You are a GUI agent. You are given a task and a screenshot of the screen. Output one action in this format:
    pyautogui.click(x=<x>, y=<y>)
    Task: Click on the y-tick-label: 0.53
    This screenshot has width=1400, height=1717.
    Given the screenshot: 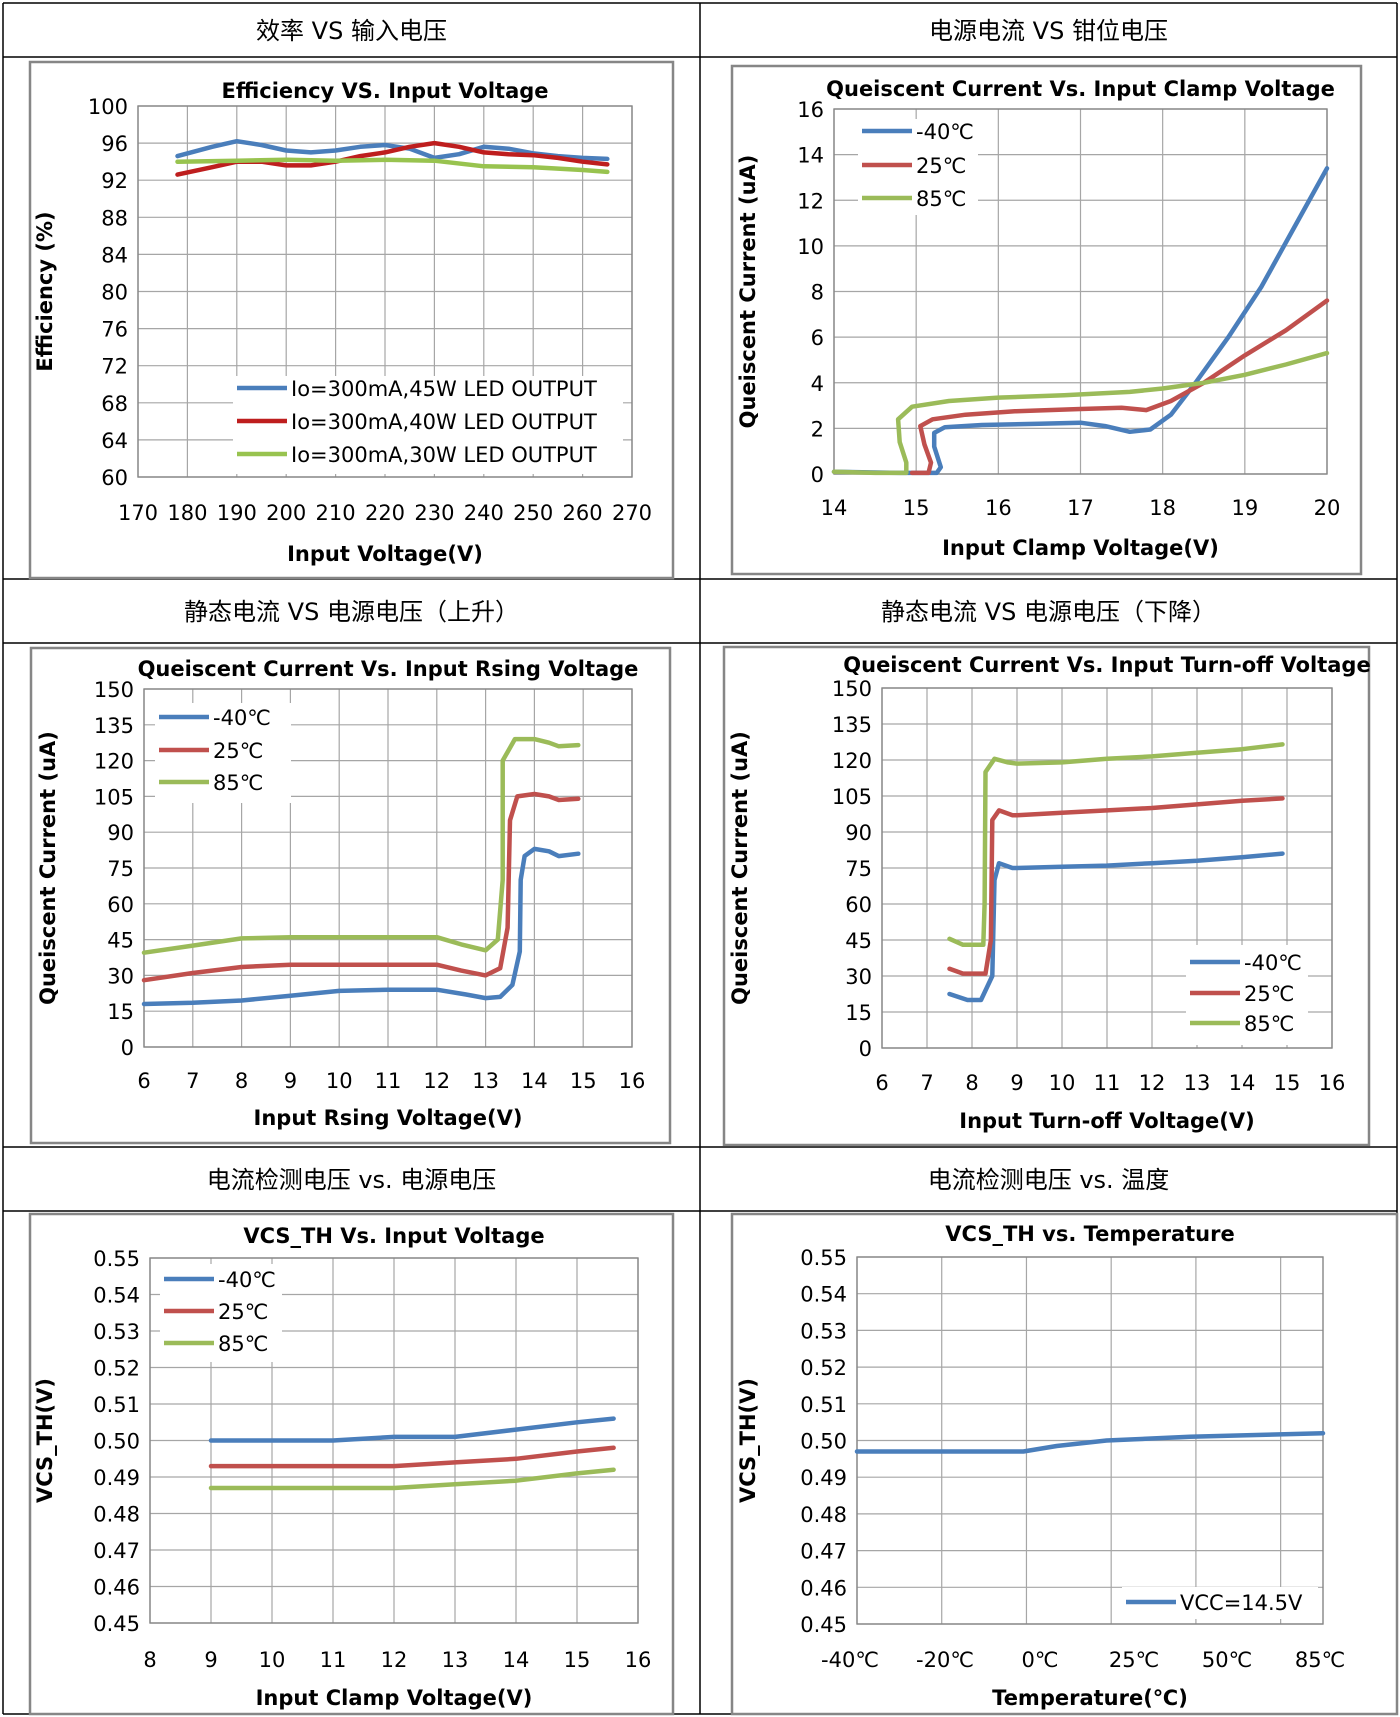 What is the action you would take?
    pyautogui.click(x=116, y=1332)
    